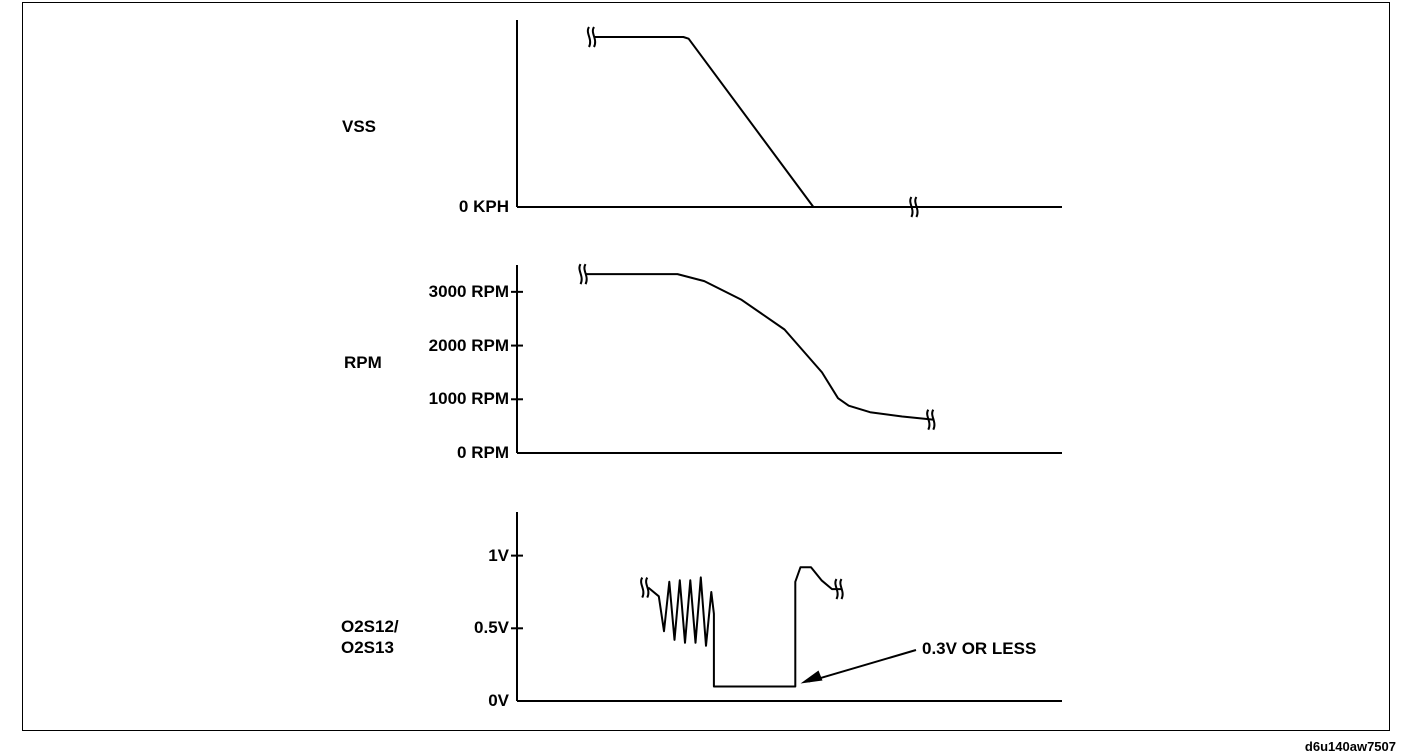 Image resolution: width=1408 pixels, height=756 pixels. I want to click on annotation-arrowhead, so click(811, 677).